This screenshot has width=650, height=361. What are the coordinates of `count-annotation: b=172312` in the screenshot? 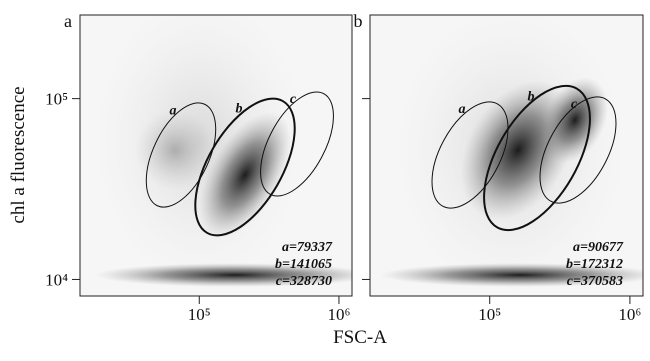 It's located at (594, 264).